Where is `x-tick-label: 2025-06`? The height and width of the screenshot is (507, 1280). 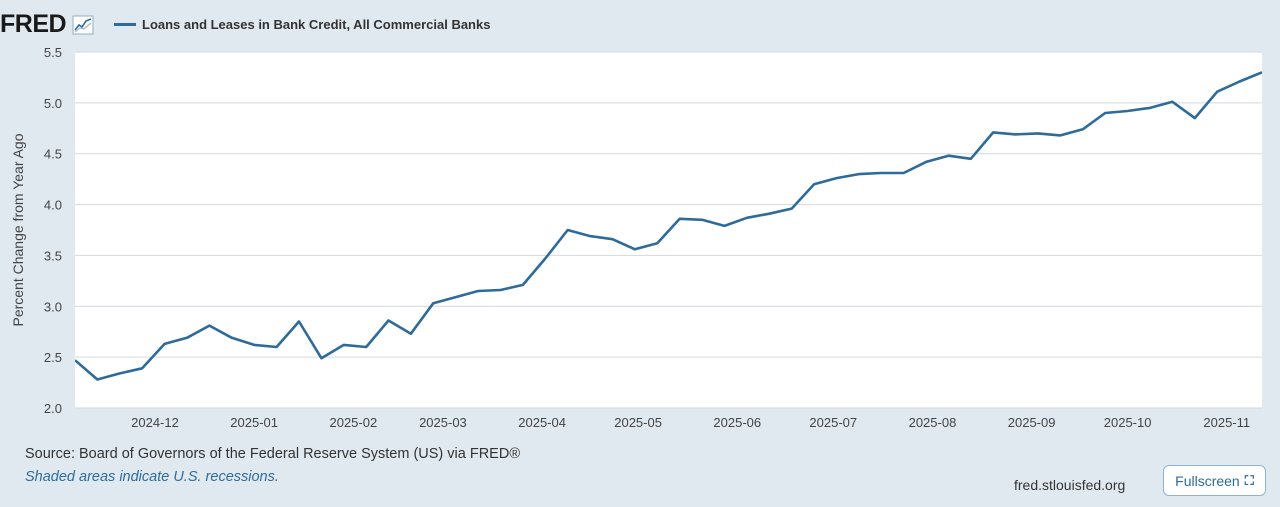
x-tick-label: 2025-06 is located at coordinates (737, 422).